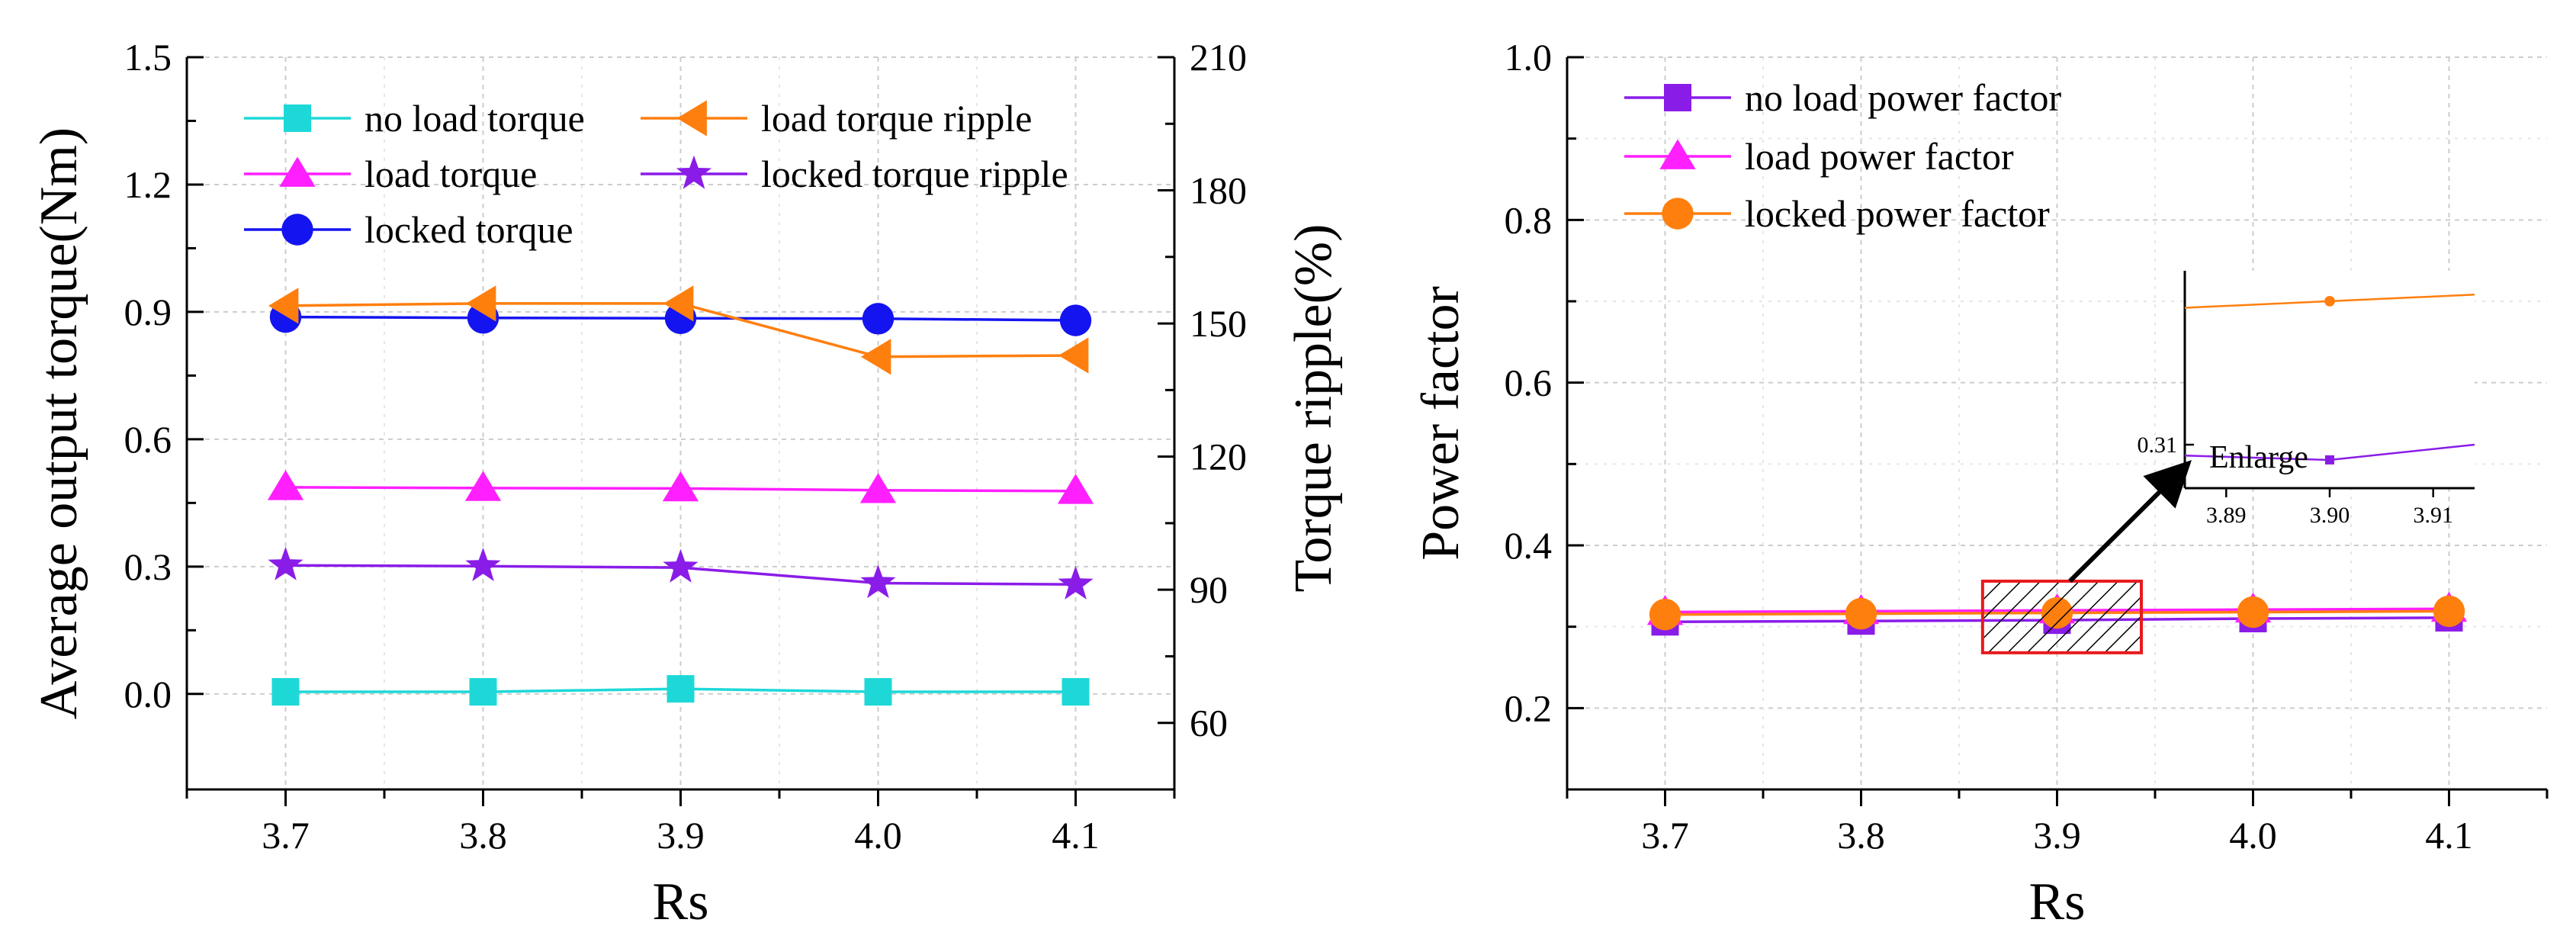  Describe the element at coordinates (1313, 408) in the screenshot. I see `y2-axis-title: Torque ripple(%)` at that location.